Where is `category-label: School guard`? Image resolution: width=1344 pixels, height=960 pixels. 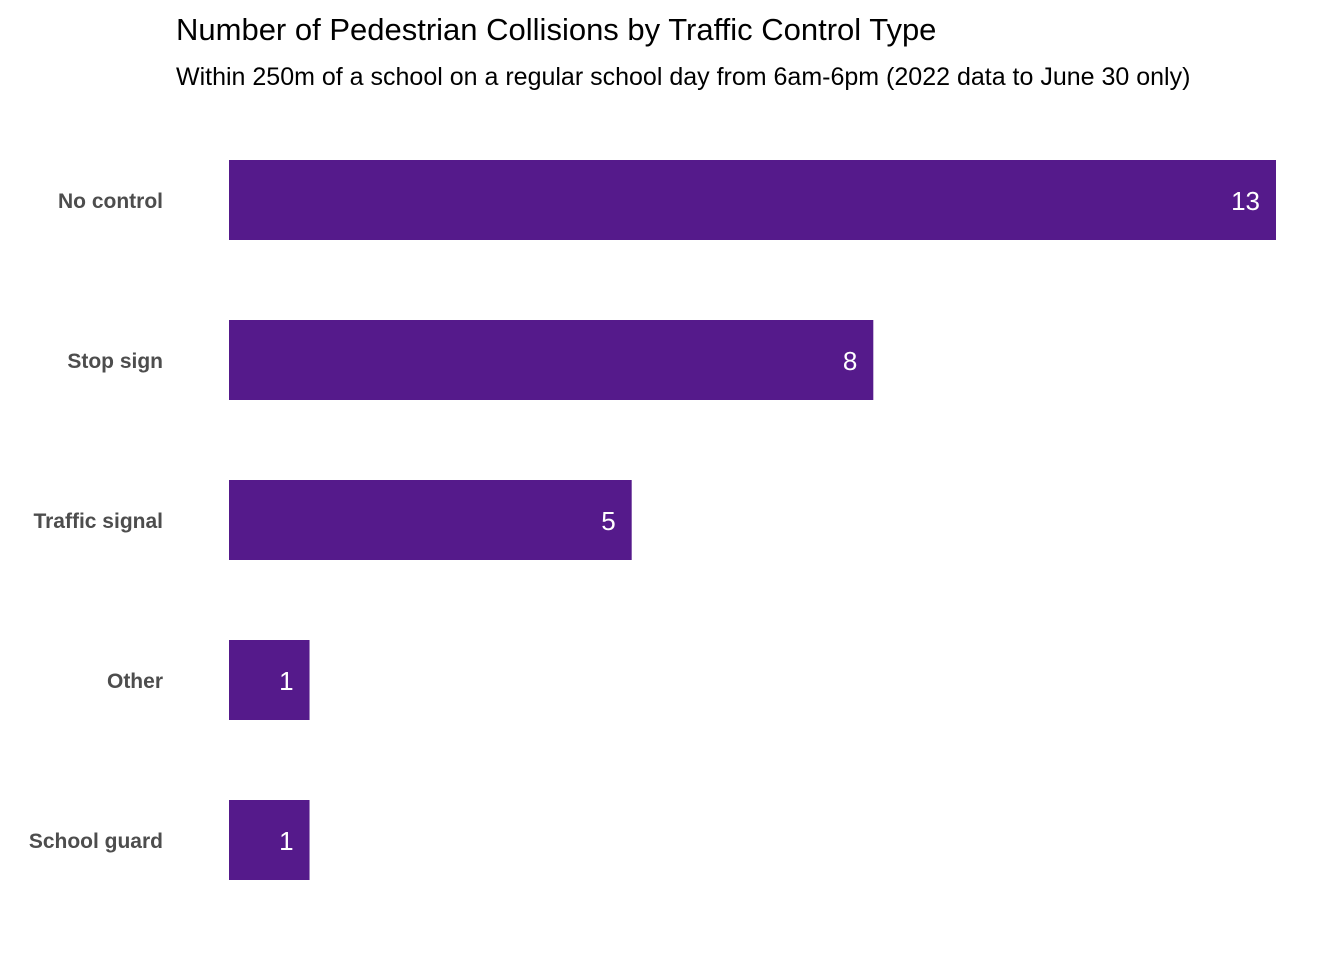 category-label: School guard is located at coordinates (96, 841).